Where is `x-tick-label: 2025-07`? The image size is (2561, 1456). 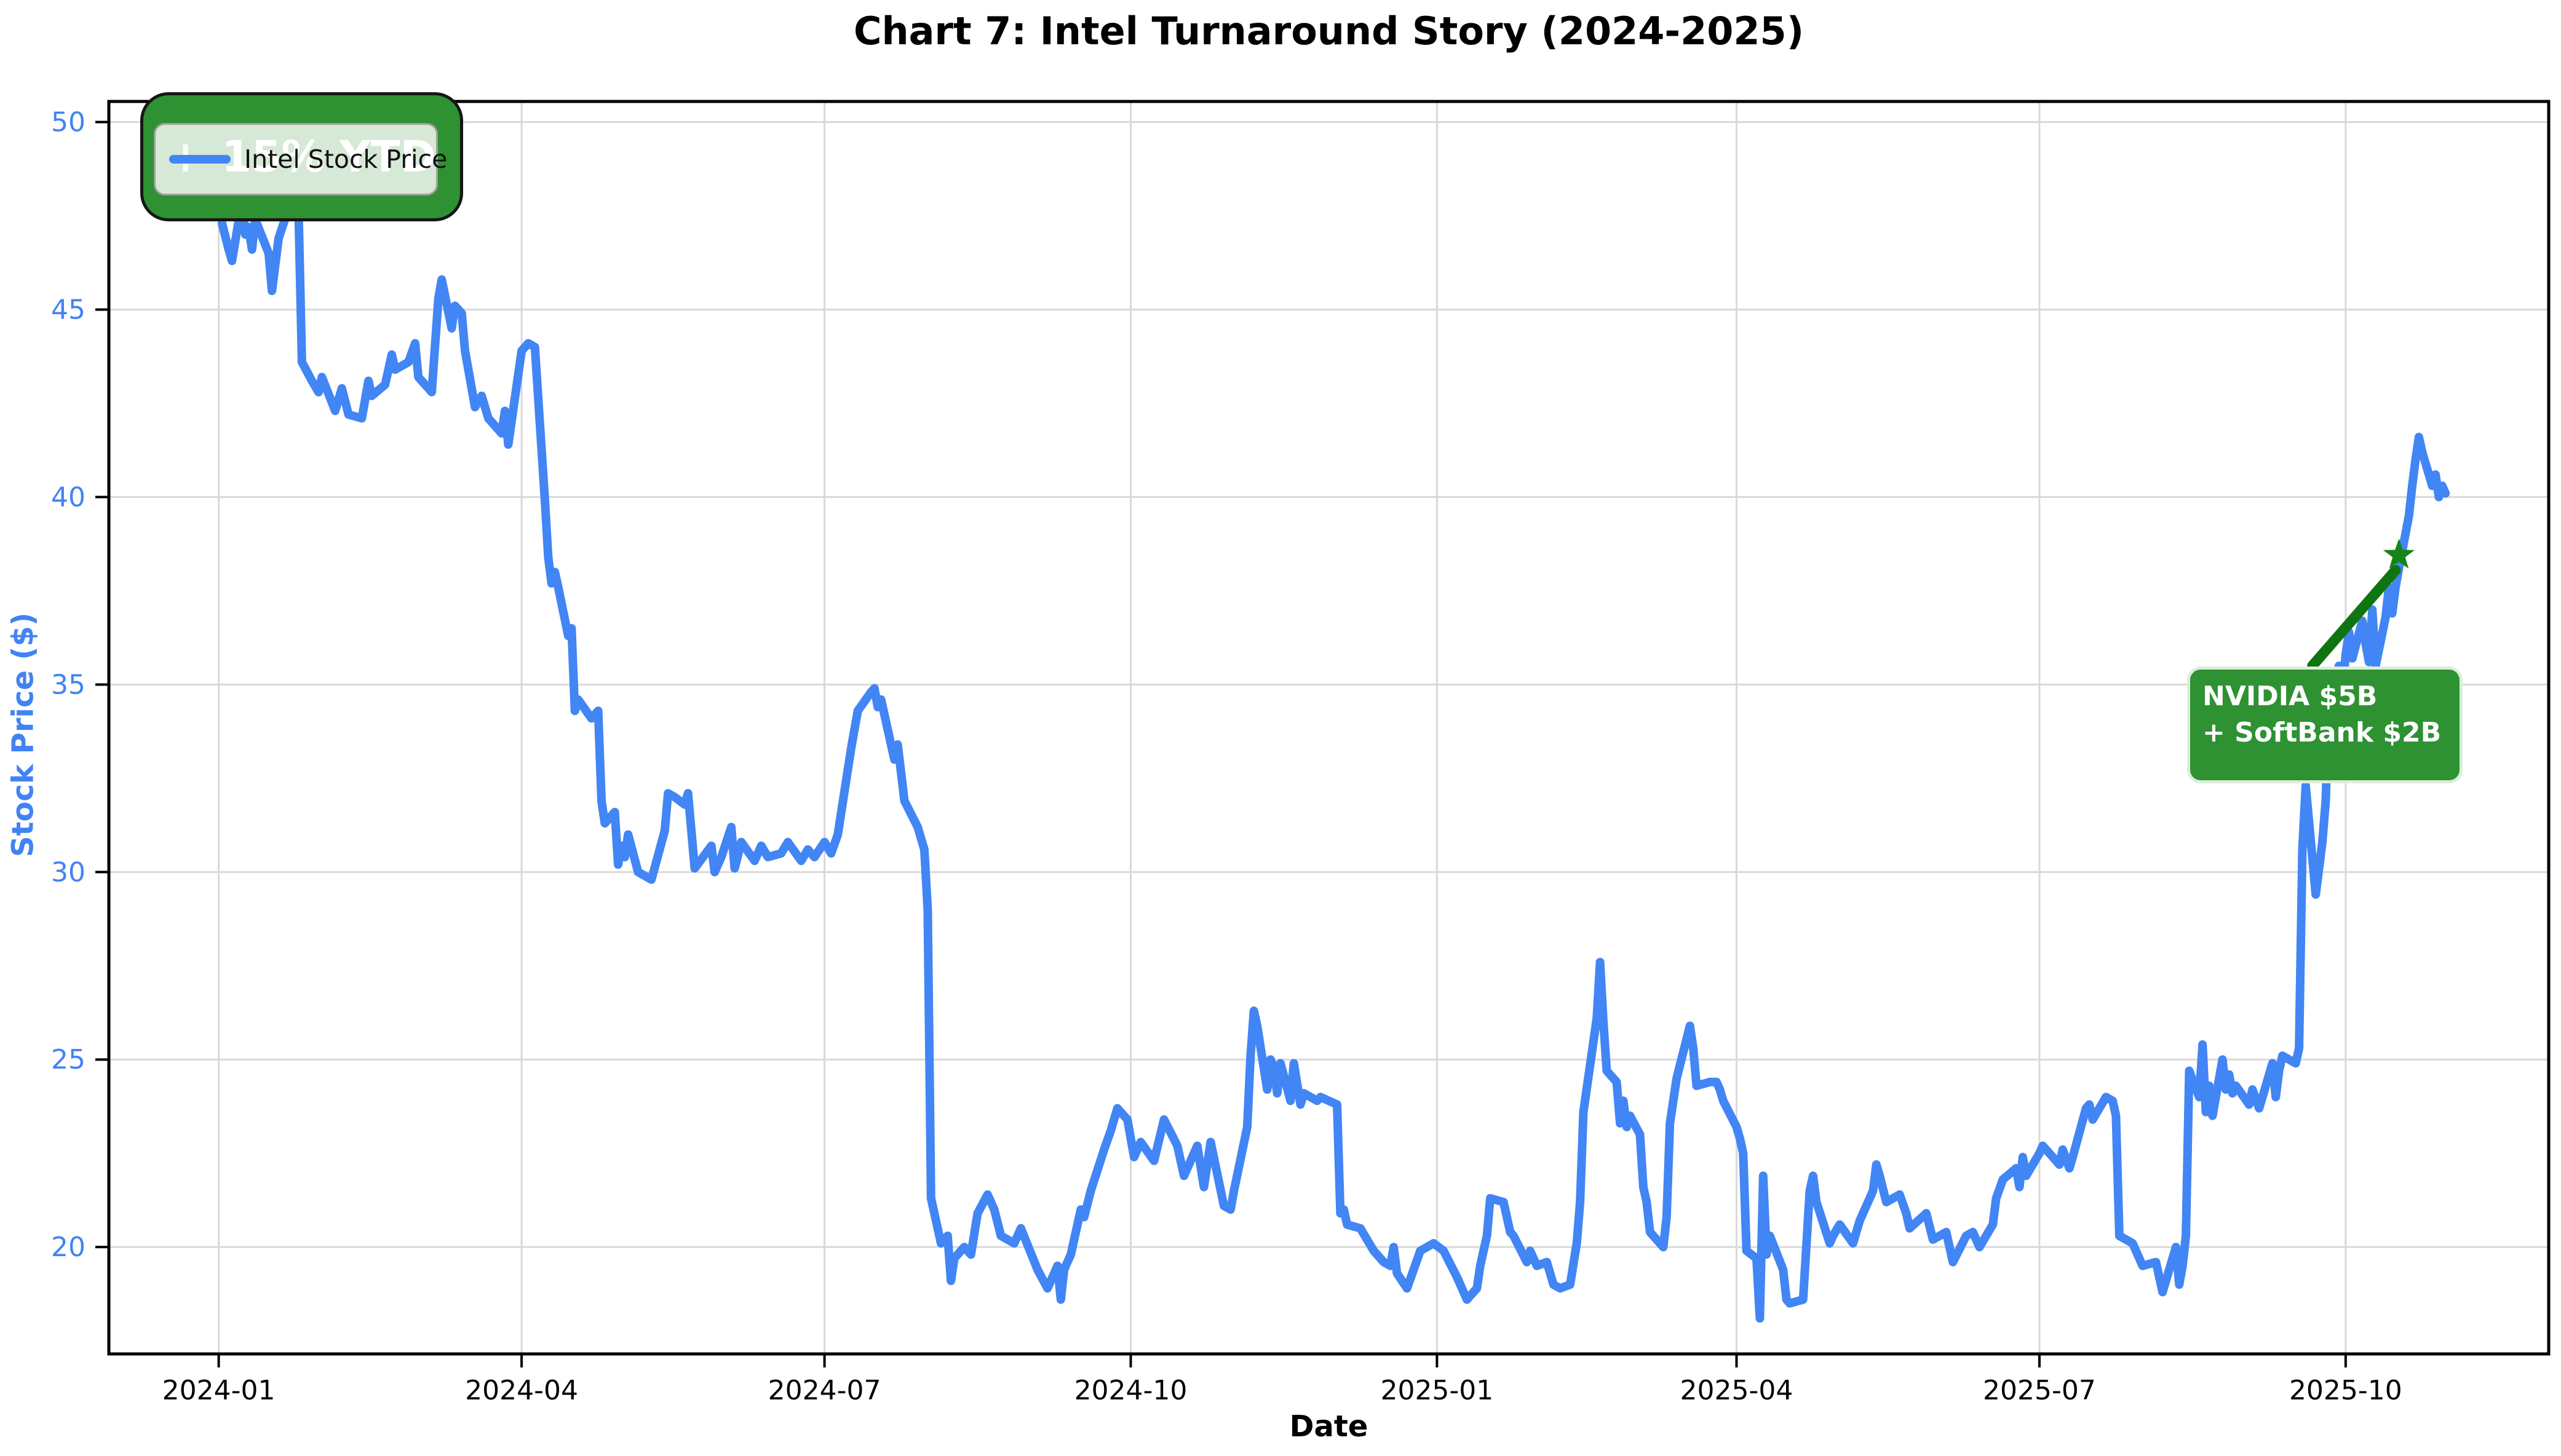
x-tick-label: 2025-07 is located at coordinates (2040, 1390).